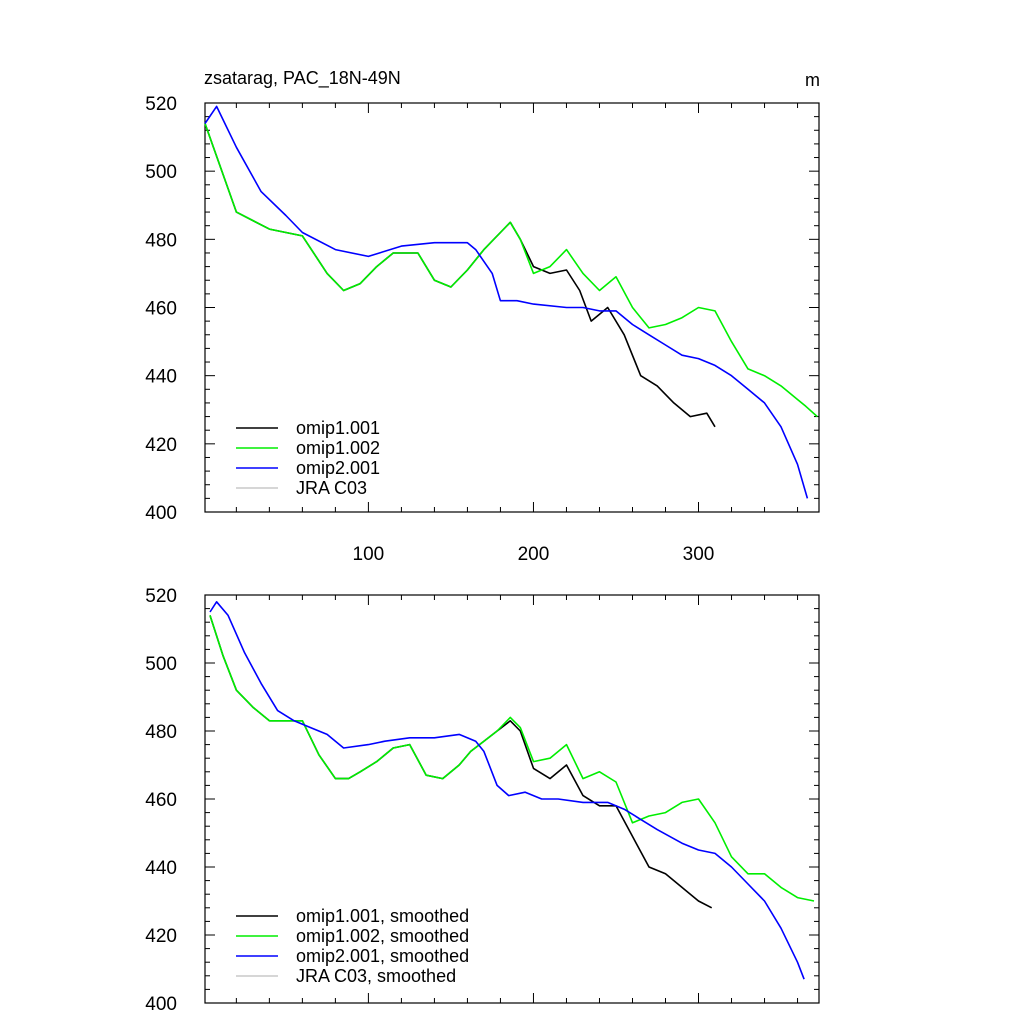 The image size is (1024, 1024). Describe the element at coordinates (376, 976) in the screenshot. I see `legend-label: JRA C03, smoothed` at that location.